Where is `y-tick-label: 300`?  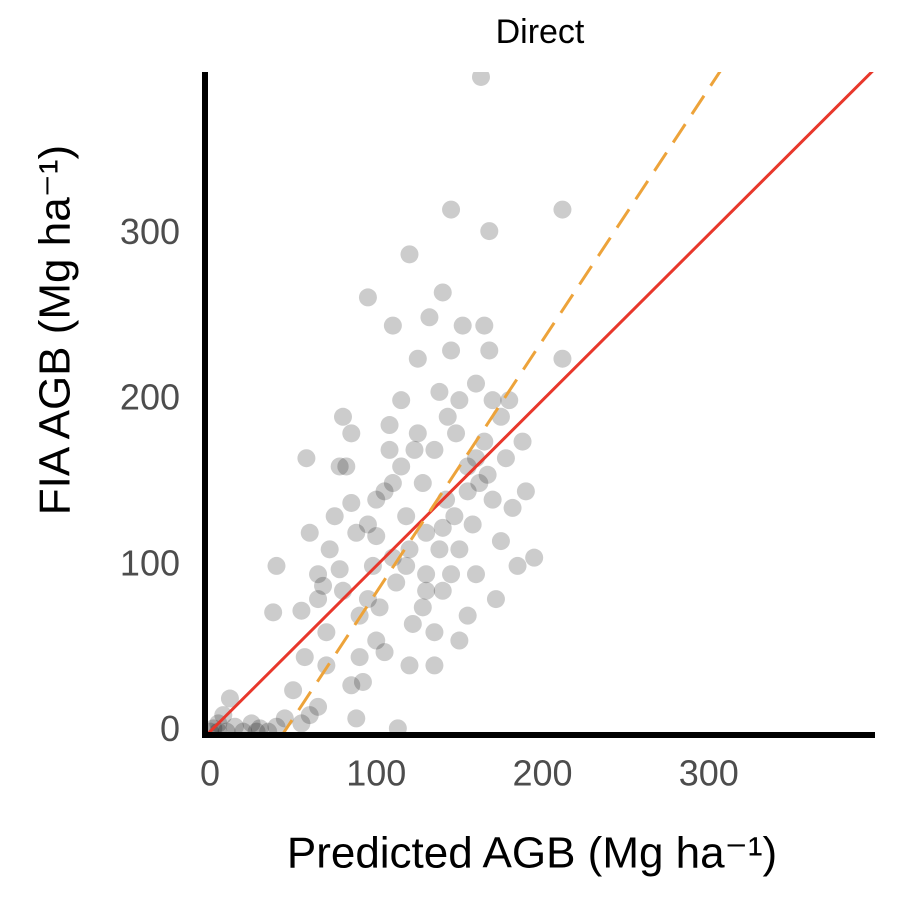
y-tick-label: 300 is located at coordinates (150, 231).